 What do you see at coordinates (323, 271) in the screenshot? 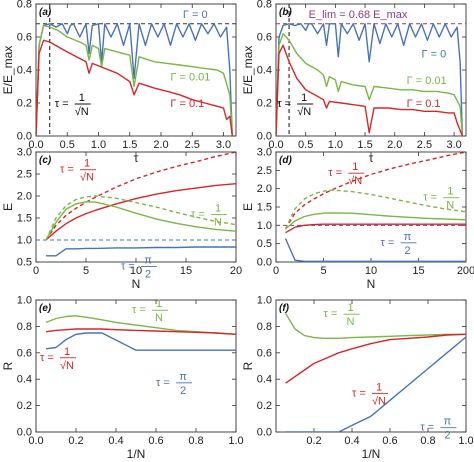
I see `x-tick-label: 5` at bounding box center [323, 271].